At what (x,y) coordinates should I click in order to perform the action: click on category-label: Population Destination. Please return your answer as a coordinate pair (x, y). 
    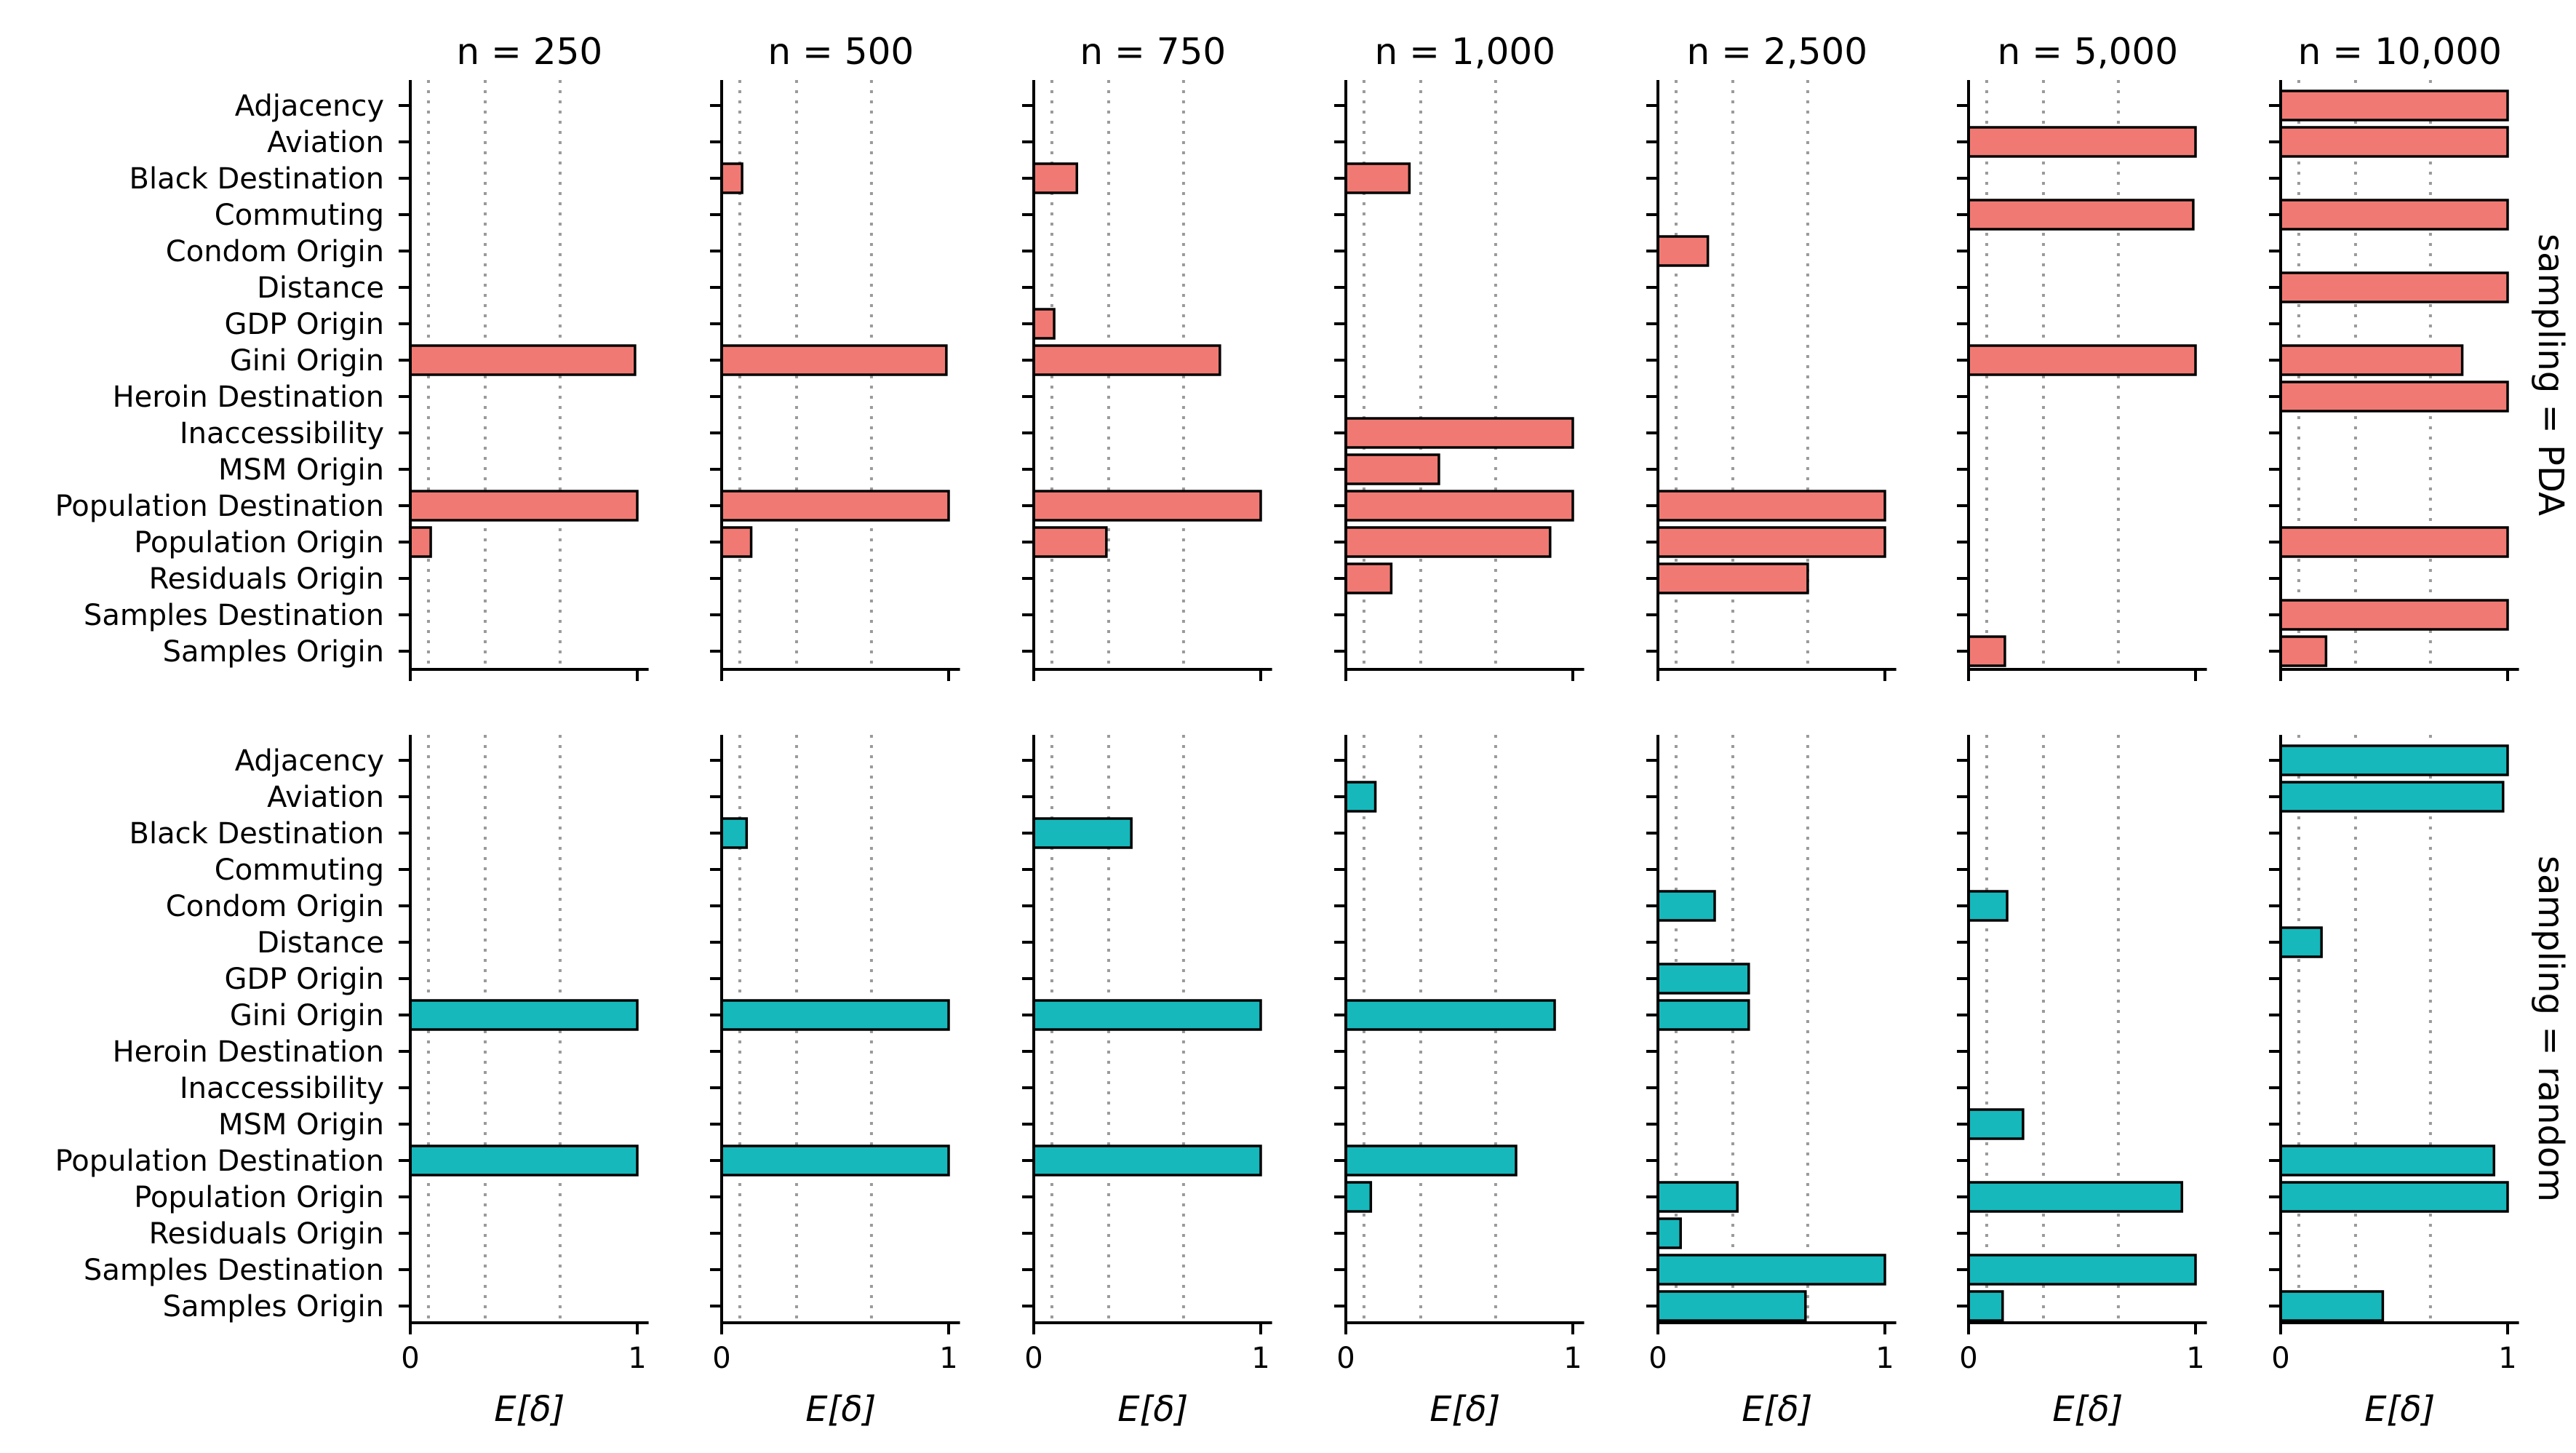
    Looking at the image, I should click on (219, 506).